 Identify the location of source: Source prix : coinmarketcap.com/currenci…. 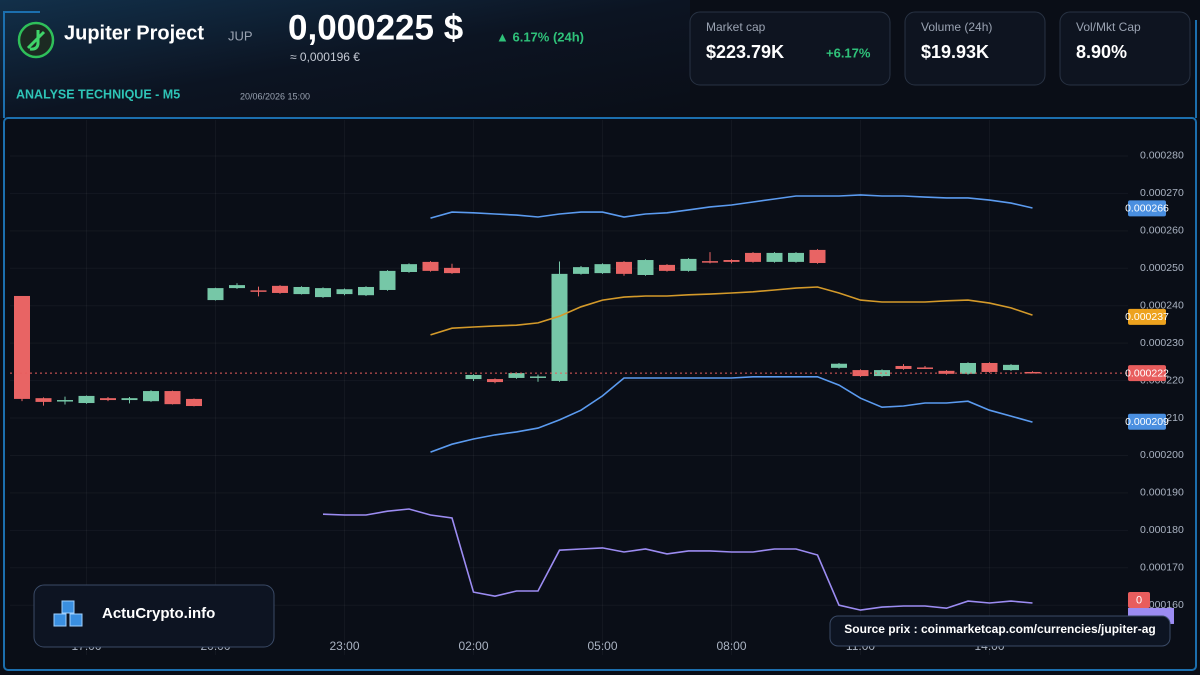
(999, 629).